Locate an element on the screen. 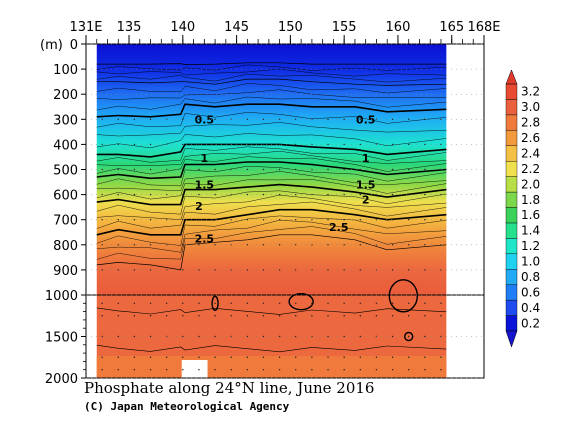 The image size is (570, 423). colorbar-label: 3.0 is located at coordinates (530, 107).